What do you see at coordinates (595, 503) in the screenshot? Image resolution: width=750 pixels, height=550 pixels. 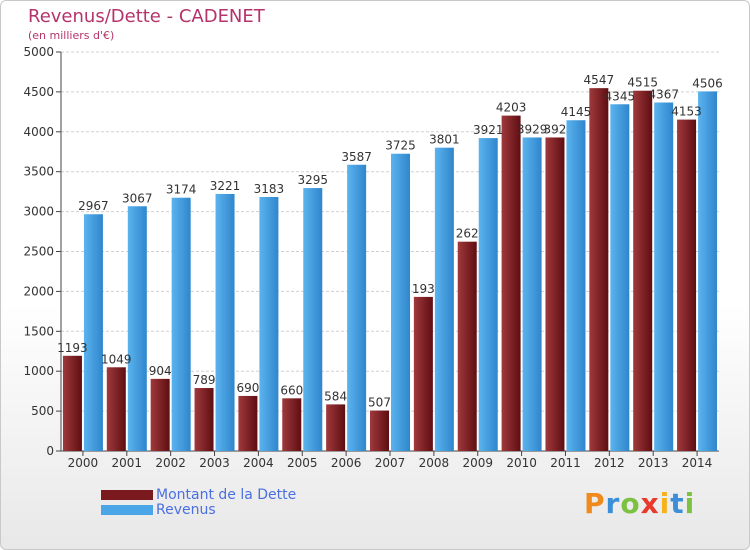 I see `logo-letter: P` at bounding box center [595, 503].